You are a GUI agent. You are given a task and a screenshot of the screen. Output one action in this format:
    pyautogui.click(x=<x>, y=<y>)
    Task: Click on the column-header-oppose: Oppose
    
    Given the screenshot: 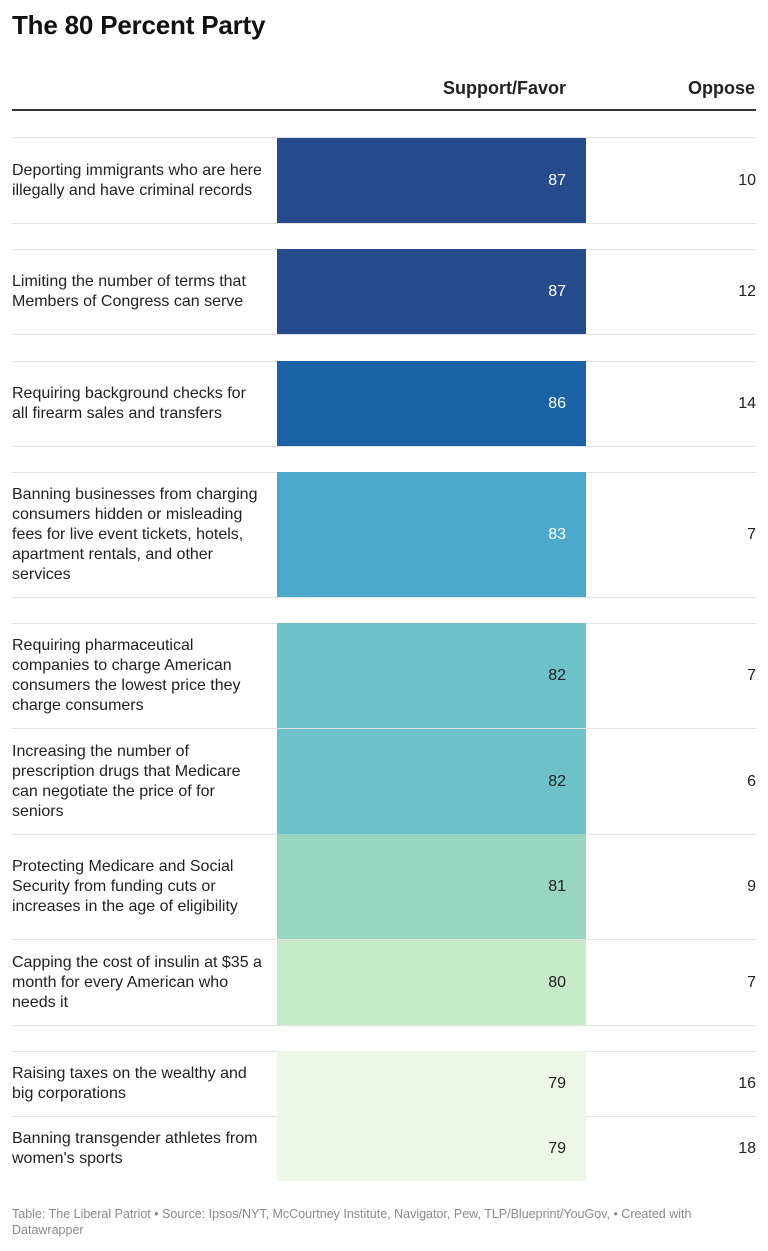 What is the action you would take?
    pyautogui.click(x=721, y=88)
    